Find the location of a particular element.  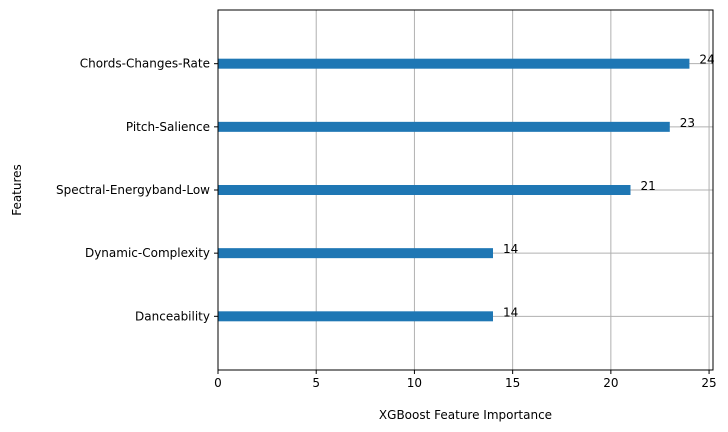

x-tick-label: 0 is located at coordinates (218, 383).